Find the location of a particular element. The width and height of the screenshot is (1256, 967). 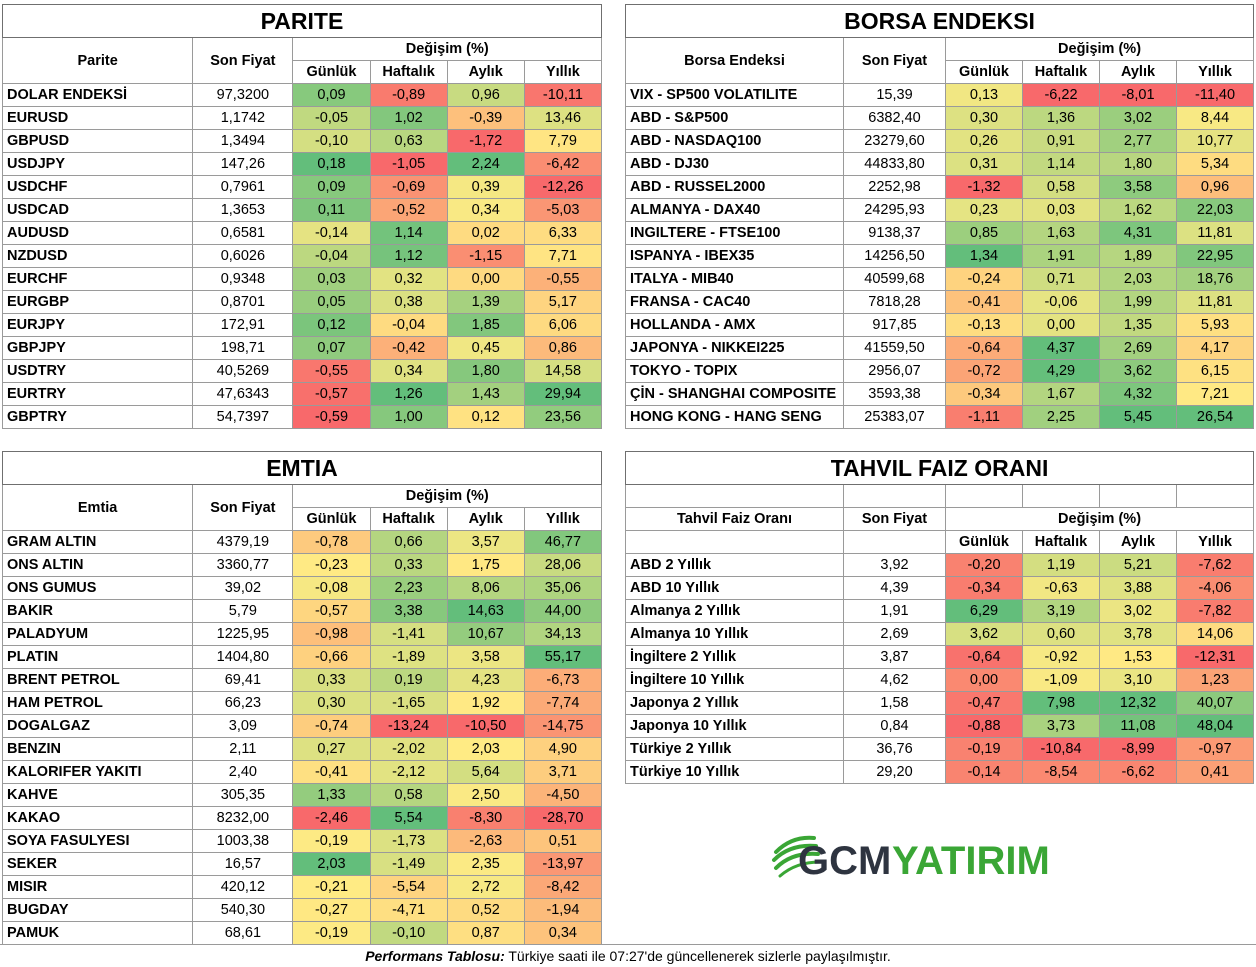

row-name: ÇİN - SHANGHAI COMPOSITE is located at coordinates (734, 394).